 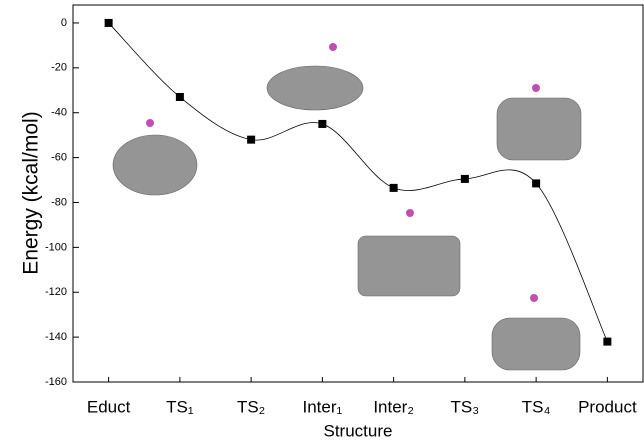 What do you see at coordinates (59, 68) in the screenshot?
I see `y-tick-label: -20` at bounding box center [59, 68].